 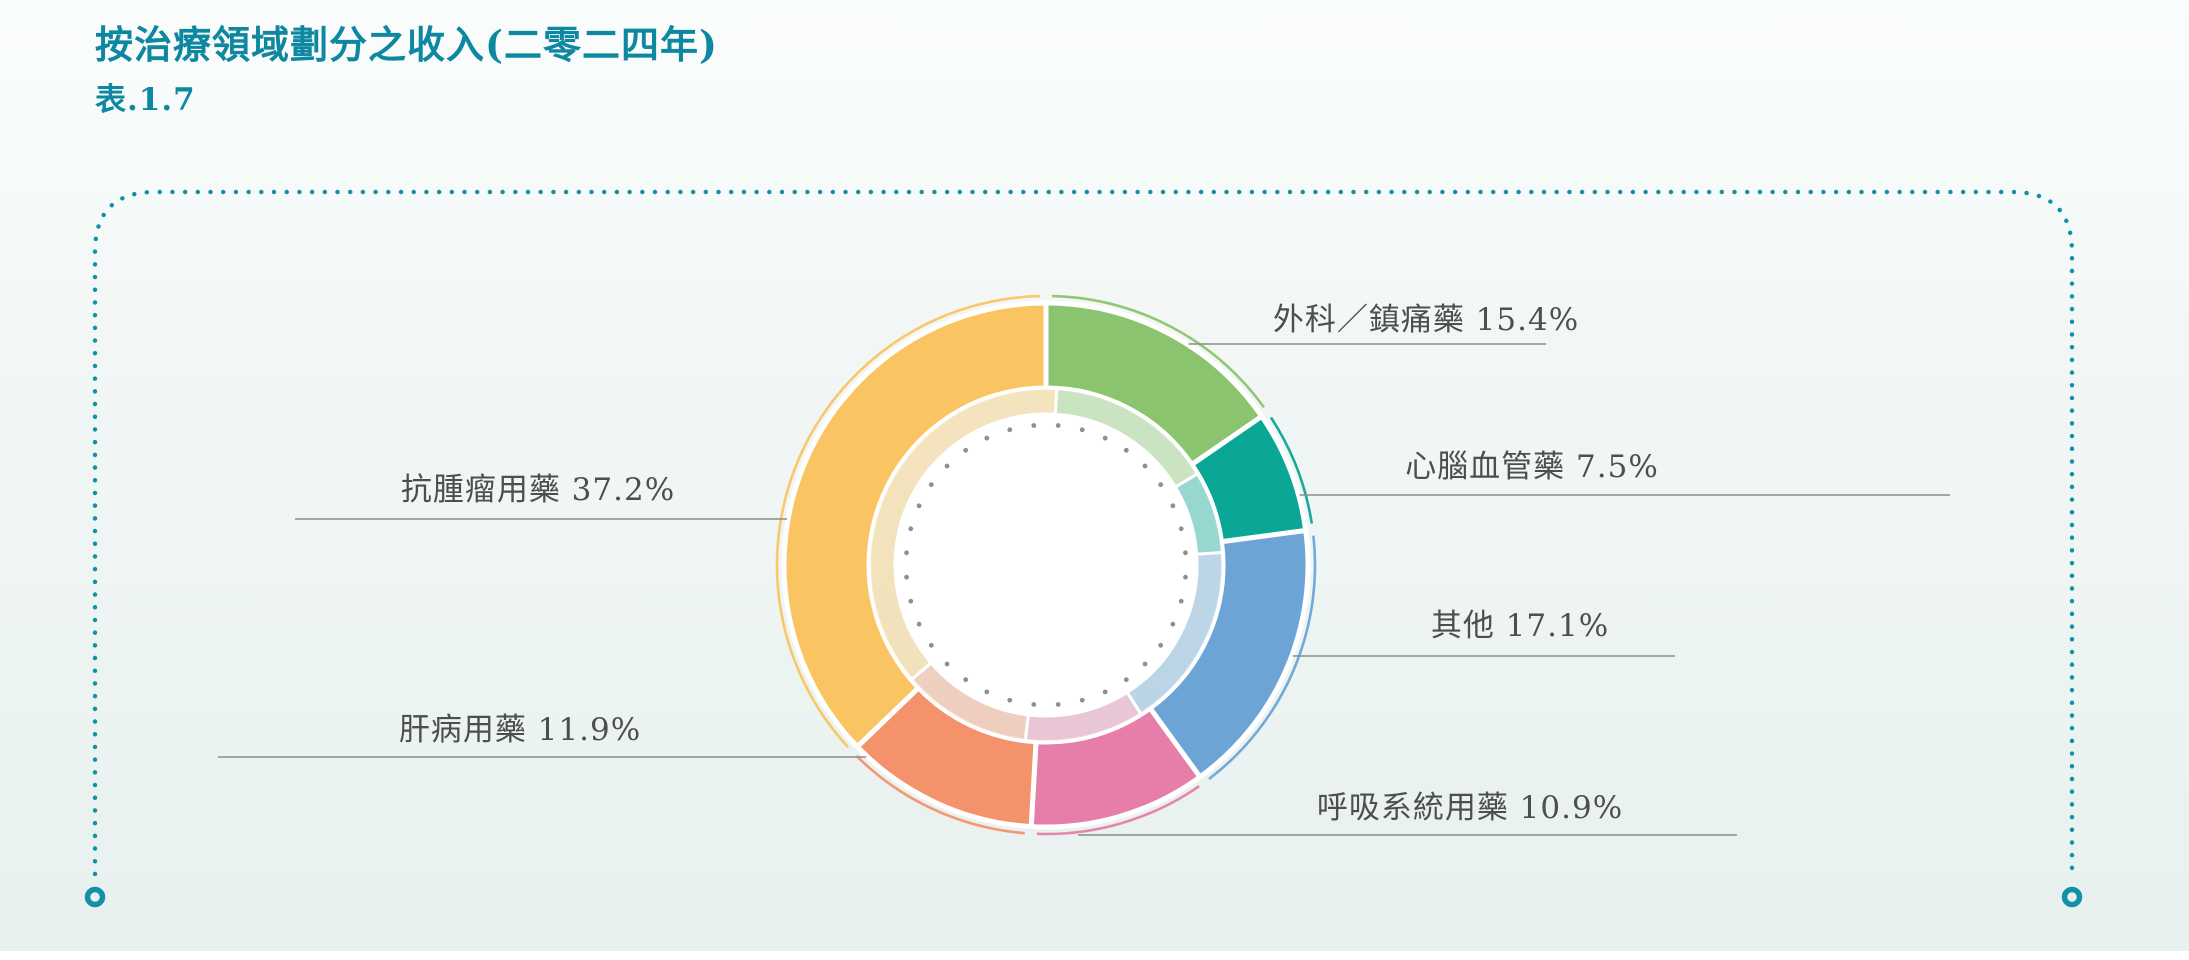 What do you see at coordinates (1159, 351) in the screenshot?
I see `donut-halo-surgery-analgesics` at bounding box center [1159, 351].